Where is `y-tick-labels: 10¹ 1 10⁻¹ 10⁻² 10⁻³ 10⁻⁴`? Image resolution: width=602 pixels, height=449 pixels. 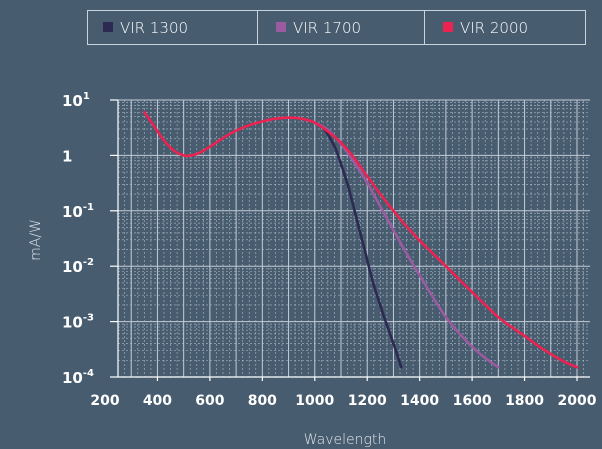 y-tick-labels: 10¹ 1 10⁻¹ 10⁻² 10⁻³ 10⁻⁴ is located at coordinates (78, 239).